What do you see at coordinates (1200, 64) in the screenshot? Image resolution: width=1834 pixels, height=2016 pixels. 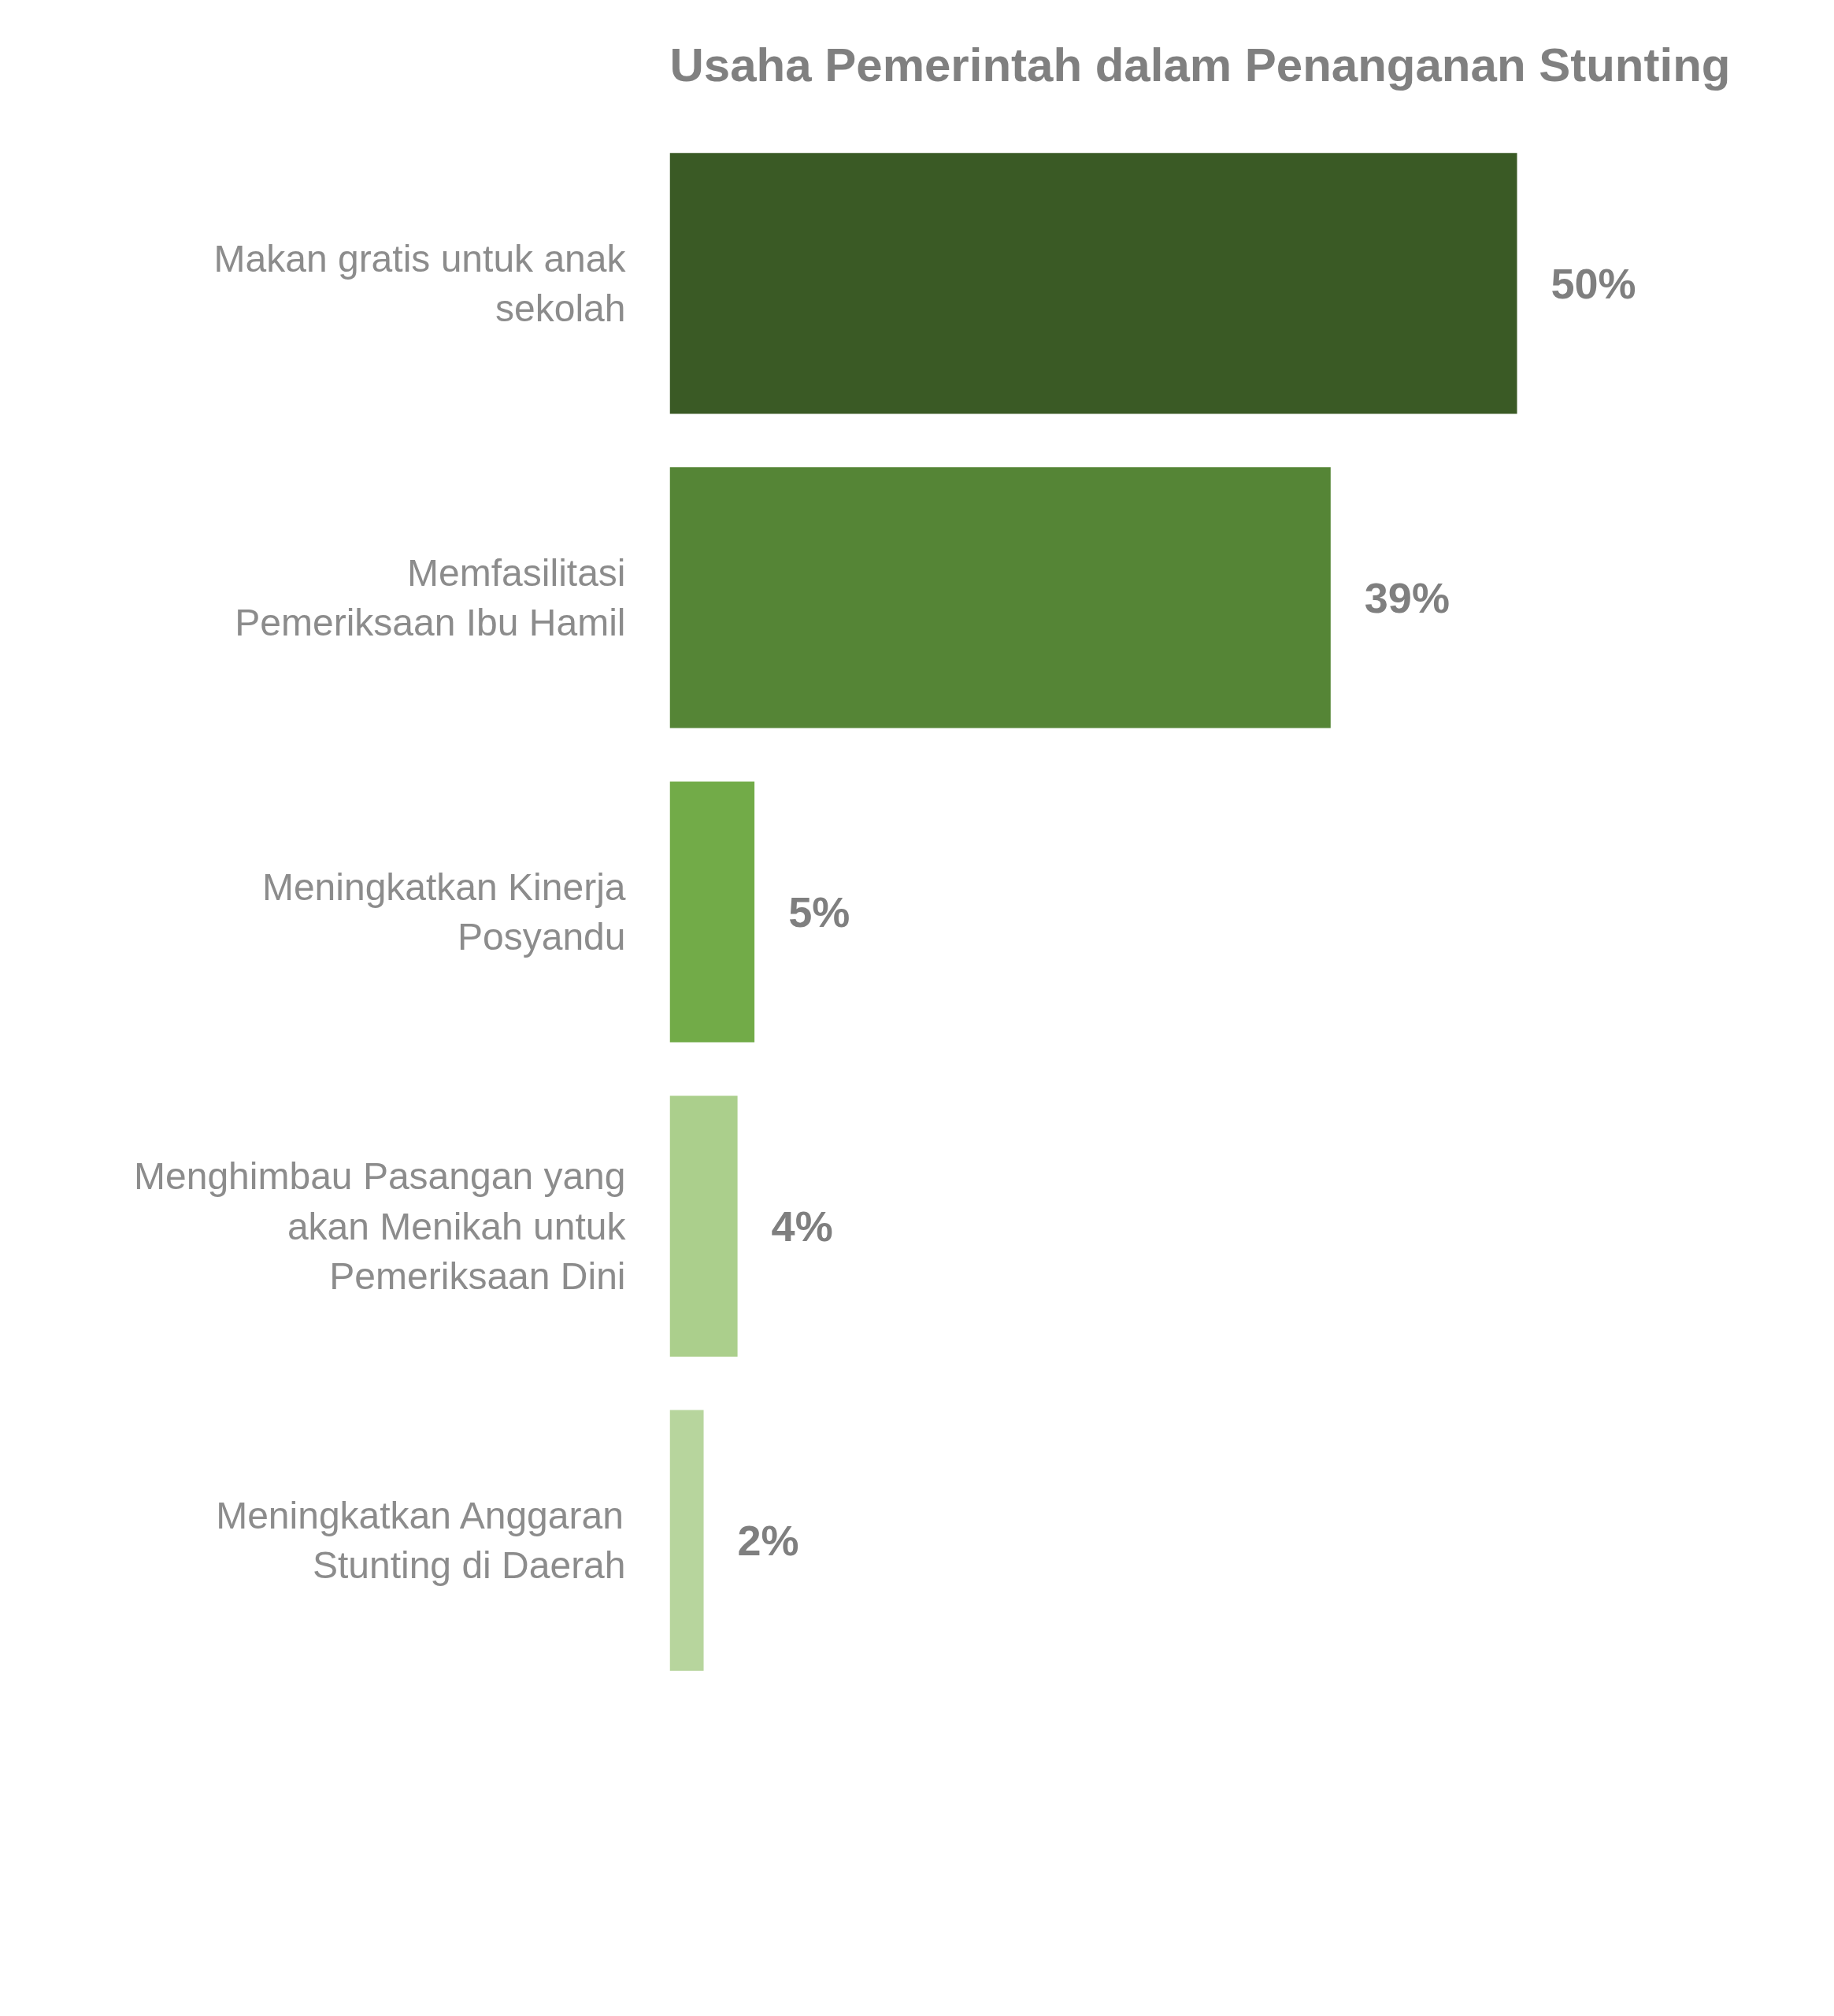 I see `chart-title: Usaha Pemerintah dalam Penanganan Stunting` at bounding box center [1200, 64].